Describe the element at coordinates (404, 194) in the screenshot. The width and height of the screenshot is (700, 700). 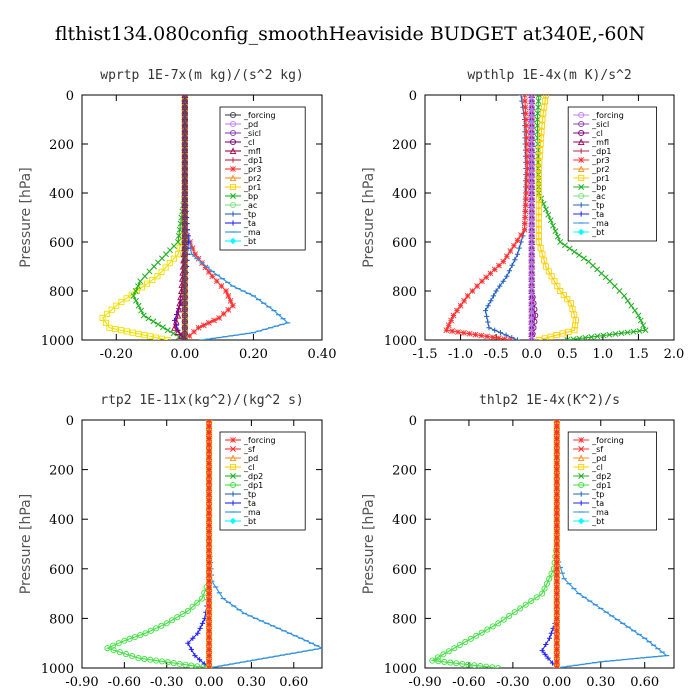
I see `y-tick-label: 400` at that location.